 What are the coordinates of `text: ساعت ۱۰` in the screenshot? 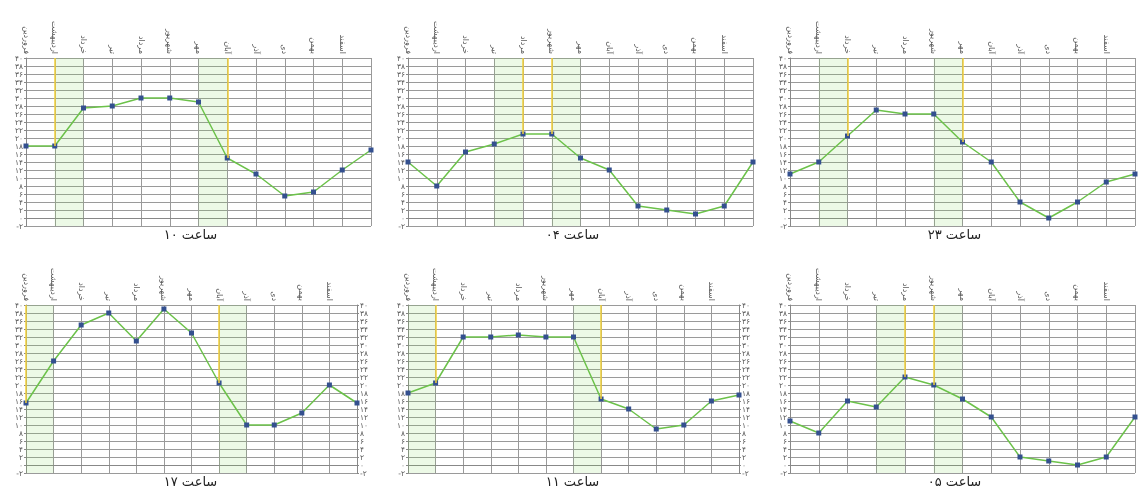 It's located at (190, 234).